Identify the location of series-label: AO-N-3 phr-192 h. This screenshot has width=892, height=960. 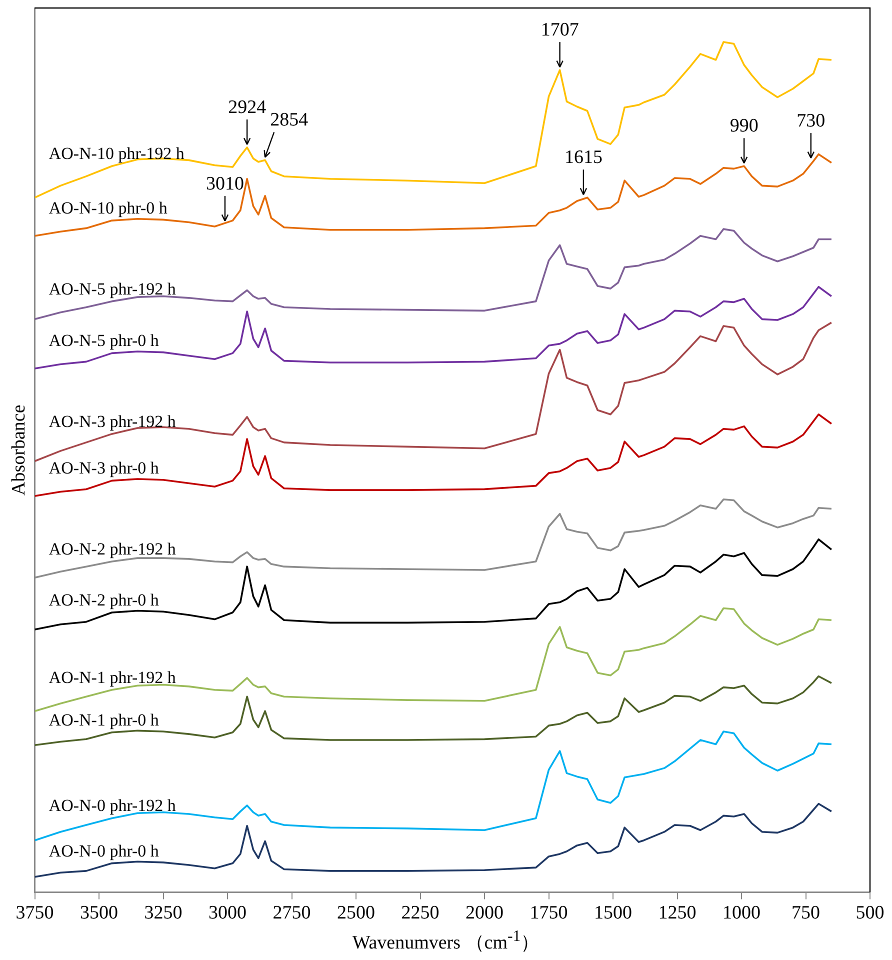
(112, 421).